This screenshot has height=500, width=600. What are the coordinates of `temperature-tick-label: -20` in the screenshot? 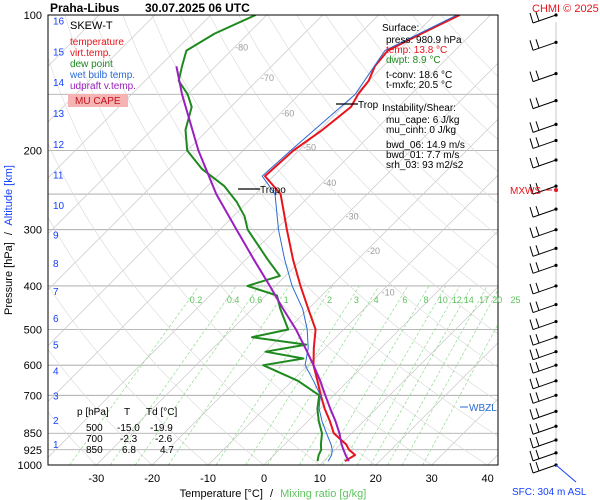 It's located at (152, 479).